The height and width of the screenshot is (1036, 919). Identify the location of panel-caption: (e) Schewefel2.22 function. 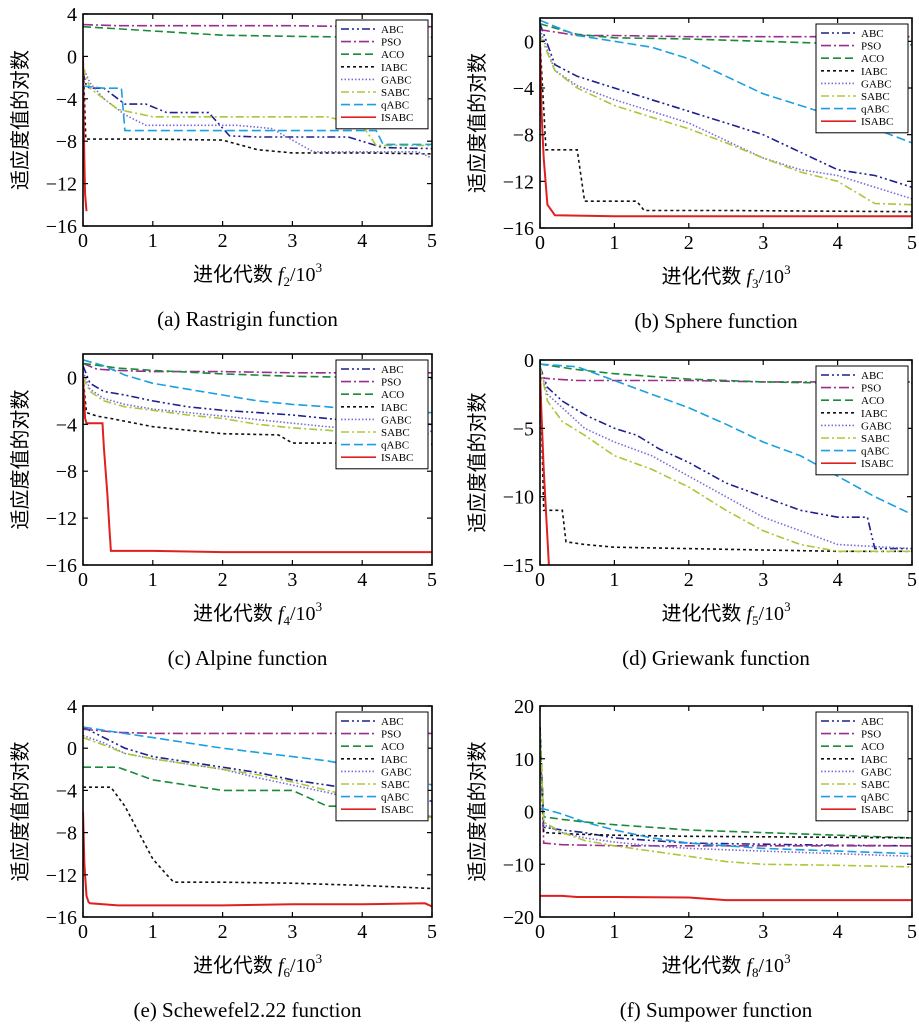
(248, 1010).